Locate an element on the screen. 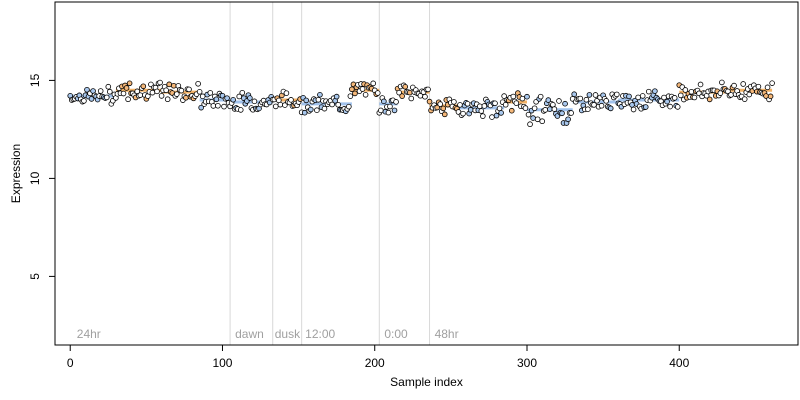  y-tick-label-2: 15 is located at coordinates (35, 80).